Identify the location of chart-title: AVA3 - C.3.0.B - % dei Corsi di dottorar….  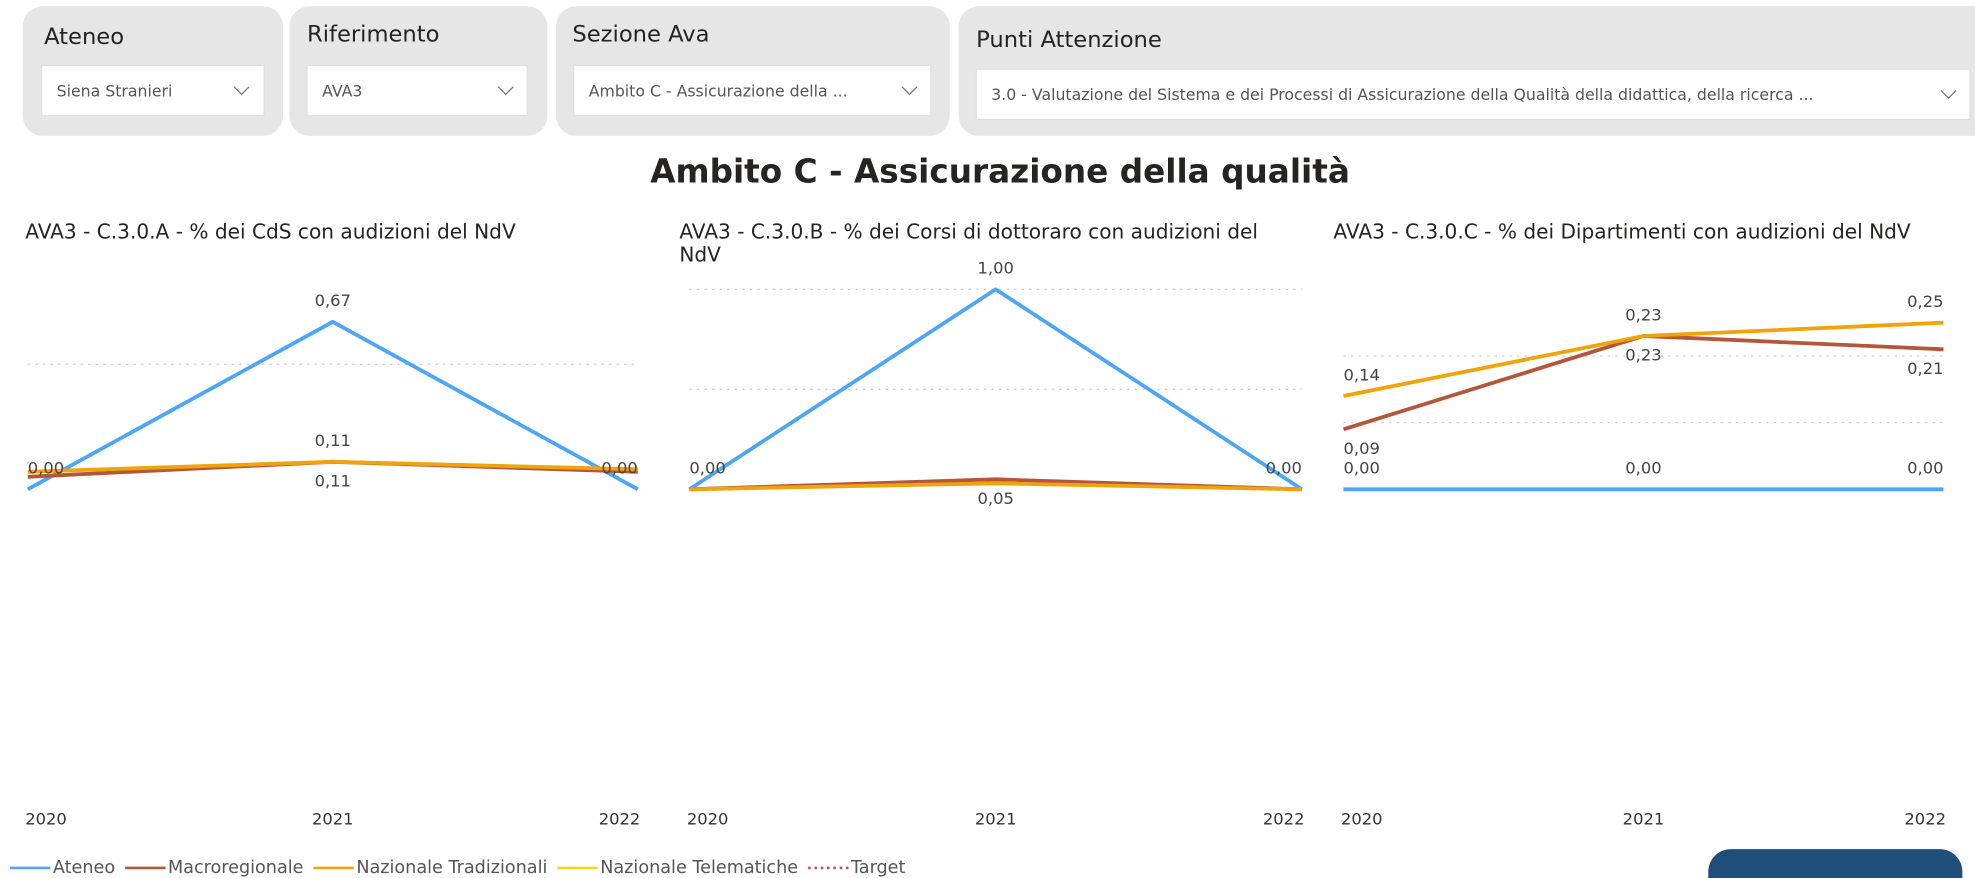
(971, 242).